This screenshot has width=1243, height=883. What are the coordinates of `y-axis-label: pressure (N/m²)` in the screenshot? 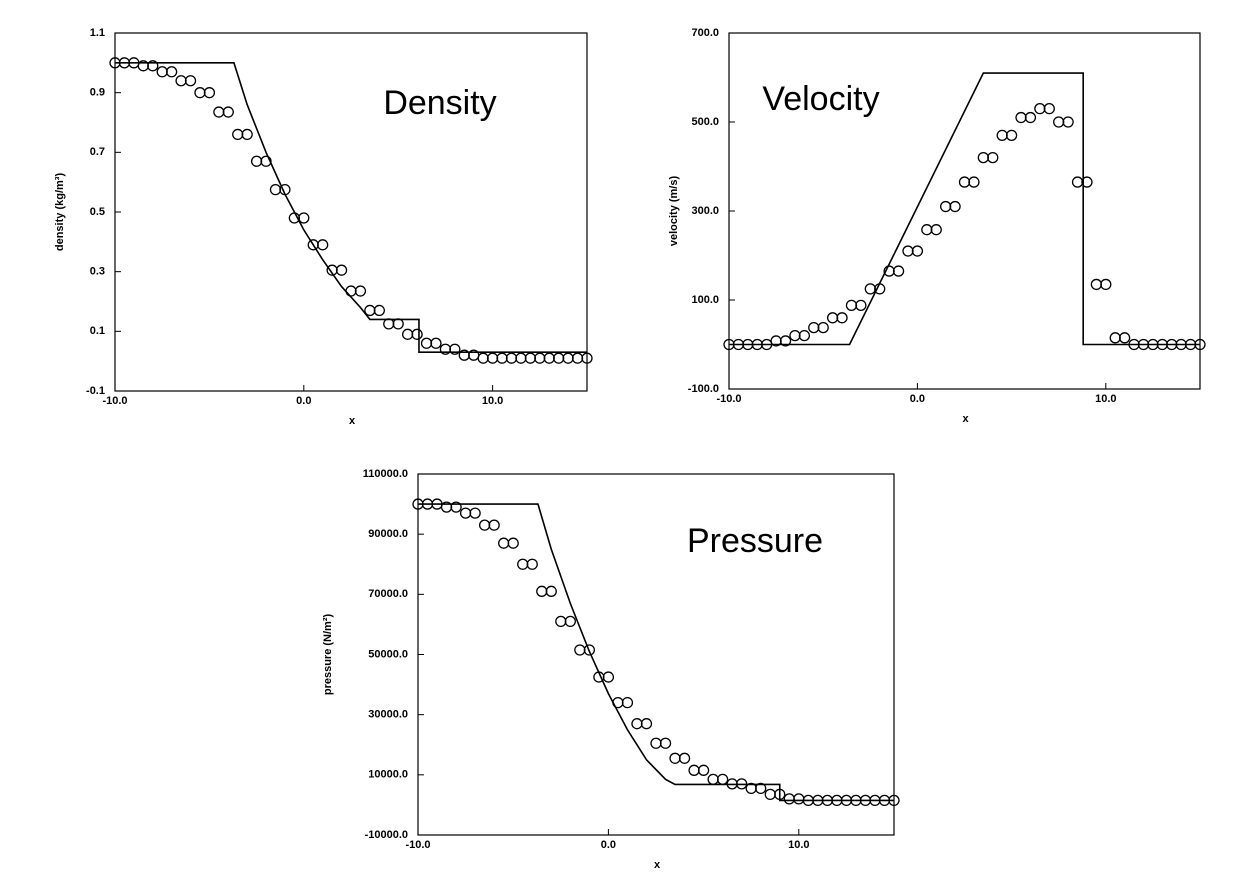 It's located at (328, 655).